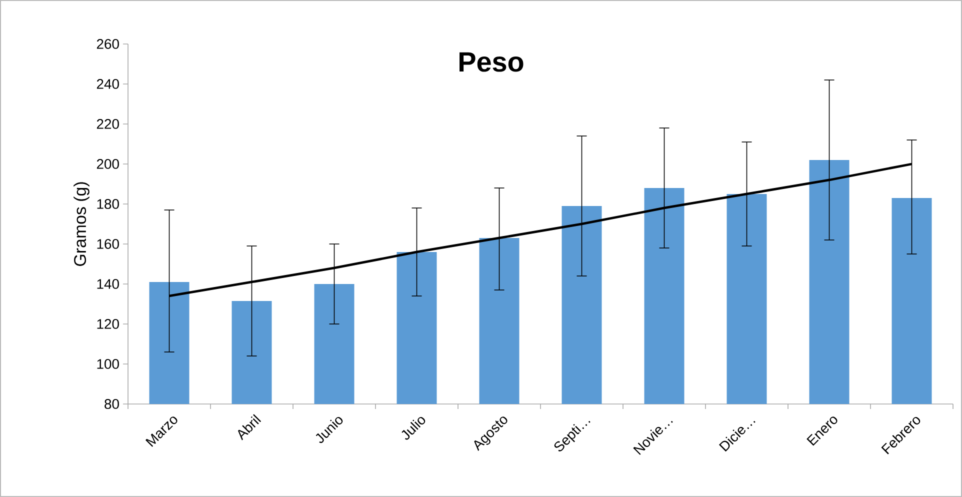 The image size is (962, 497). What do you see at coordinates (492, 62) in the screenshot?
I see `chart-title: Peso` at bounding box center [492, 62].